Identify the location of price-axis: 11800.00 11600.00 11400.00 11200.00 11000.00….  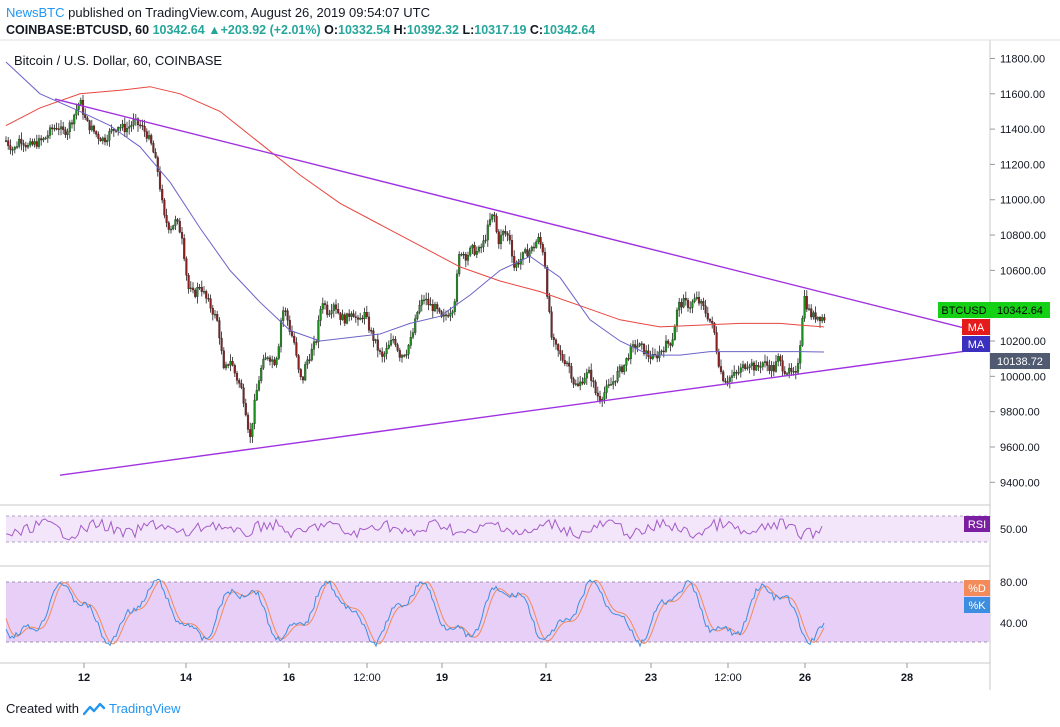
(1018, 271).